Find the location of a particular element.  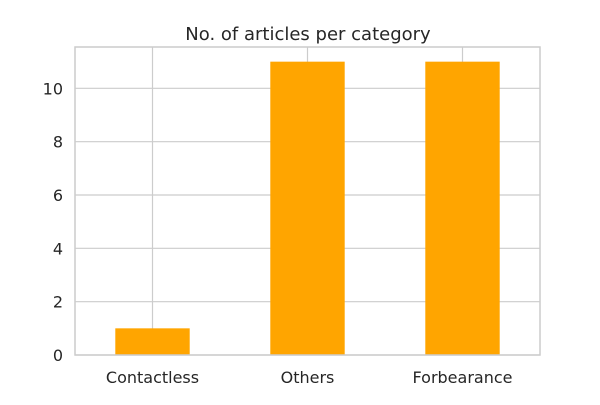

bar-contactless is located at coordinates (152, 341).